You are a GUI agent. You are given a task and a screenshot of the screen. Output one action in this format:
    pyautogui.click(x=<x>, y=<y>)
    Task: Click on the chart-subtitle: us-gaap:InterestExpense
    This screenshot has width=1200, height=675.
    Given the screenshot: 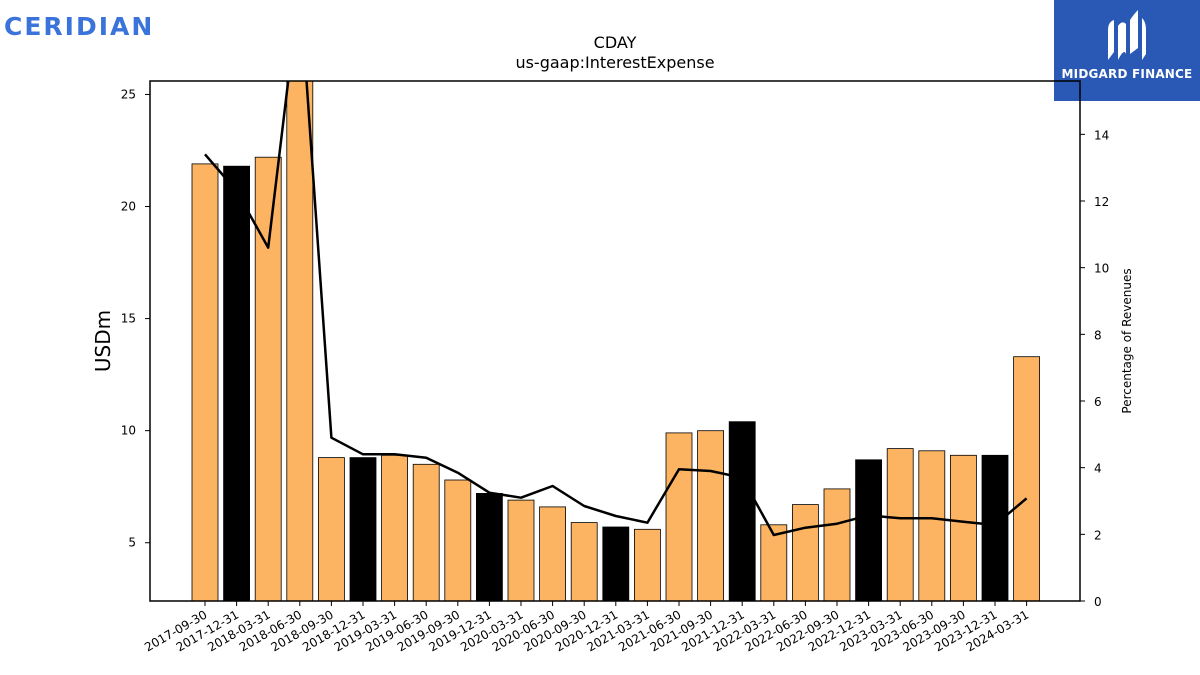 What is the action you would take?
    pyautogui.click(x=614, y=62)
    